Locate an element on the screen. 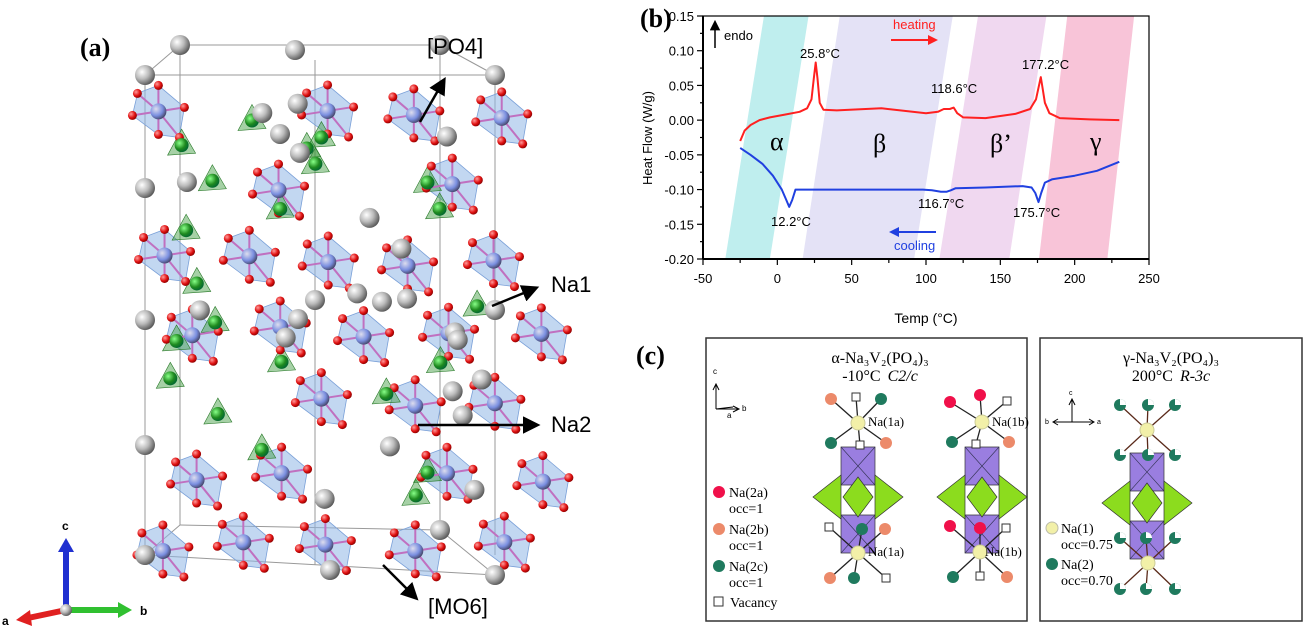  legend-vacancy-marker is located at coordinates (718, 601).